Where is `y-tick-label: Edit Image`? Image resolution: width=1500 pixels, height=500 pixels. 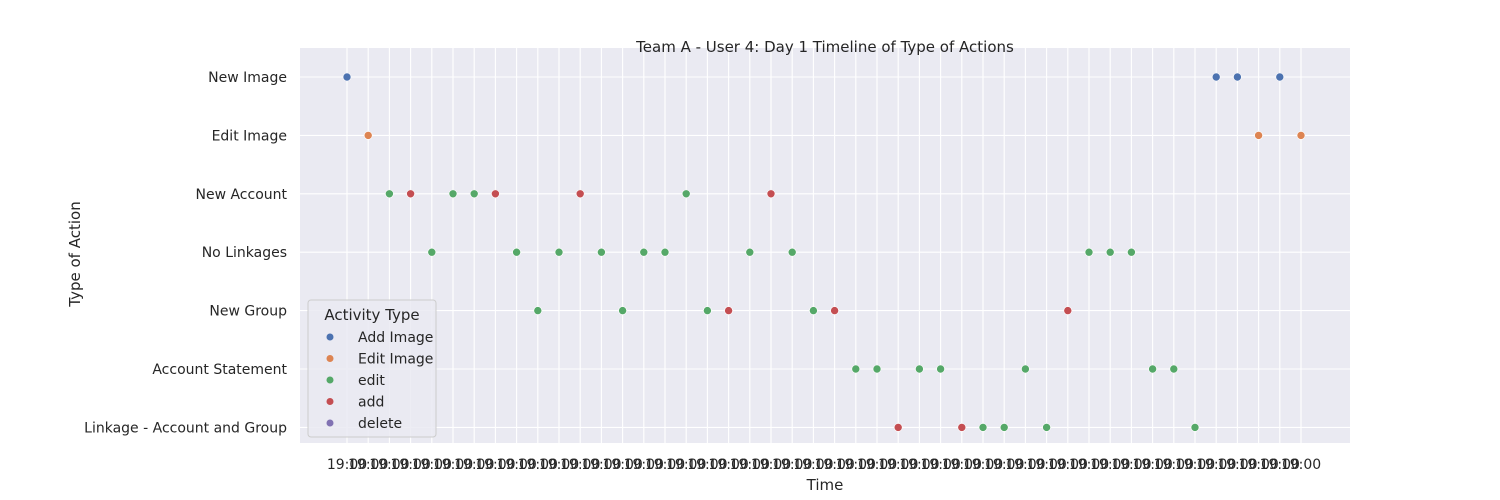
y-tick-label: Edit Image is located at coordinates (249, 136).